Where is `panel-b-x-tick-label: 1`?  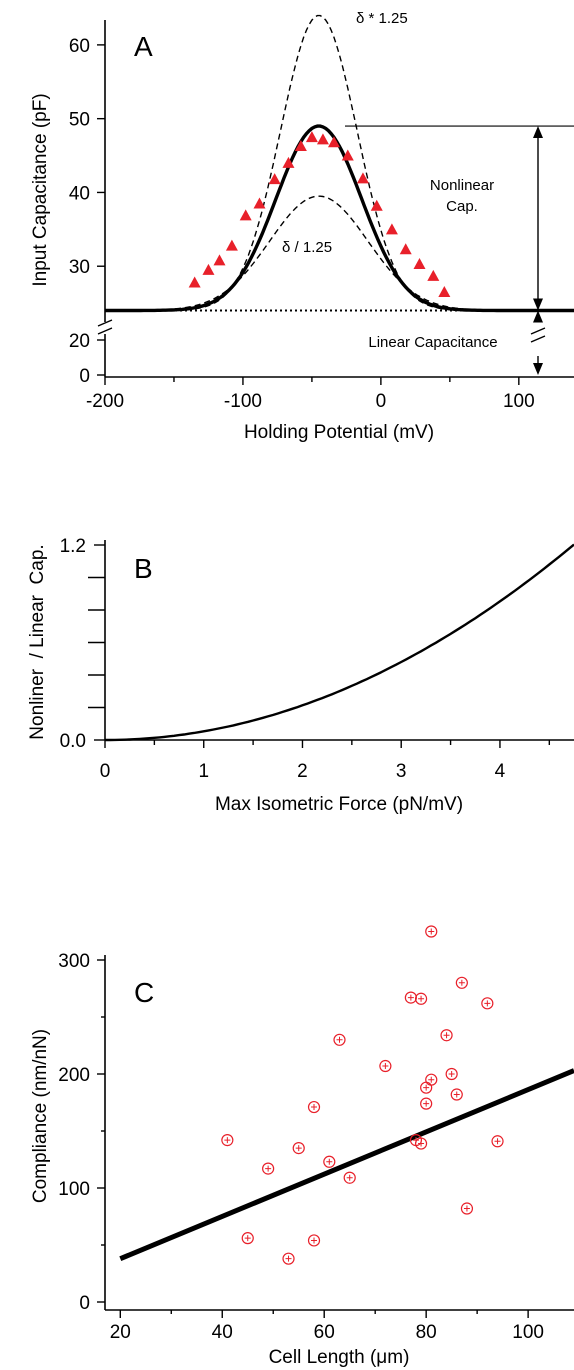 panel-b-x-tick-label: 1 is located at coordinates (203, 771).